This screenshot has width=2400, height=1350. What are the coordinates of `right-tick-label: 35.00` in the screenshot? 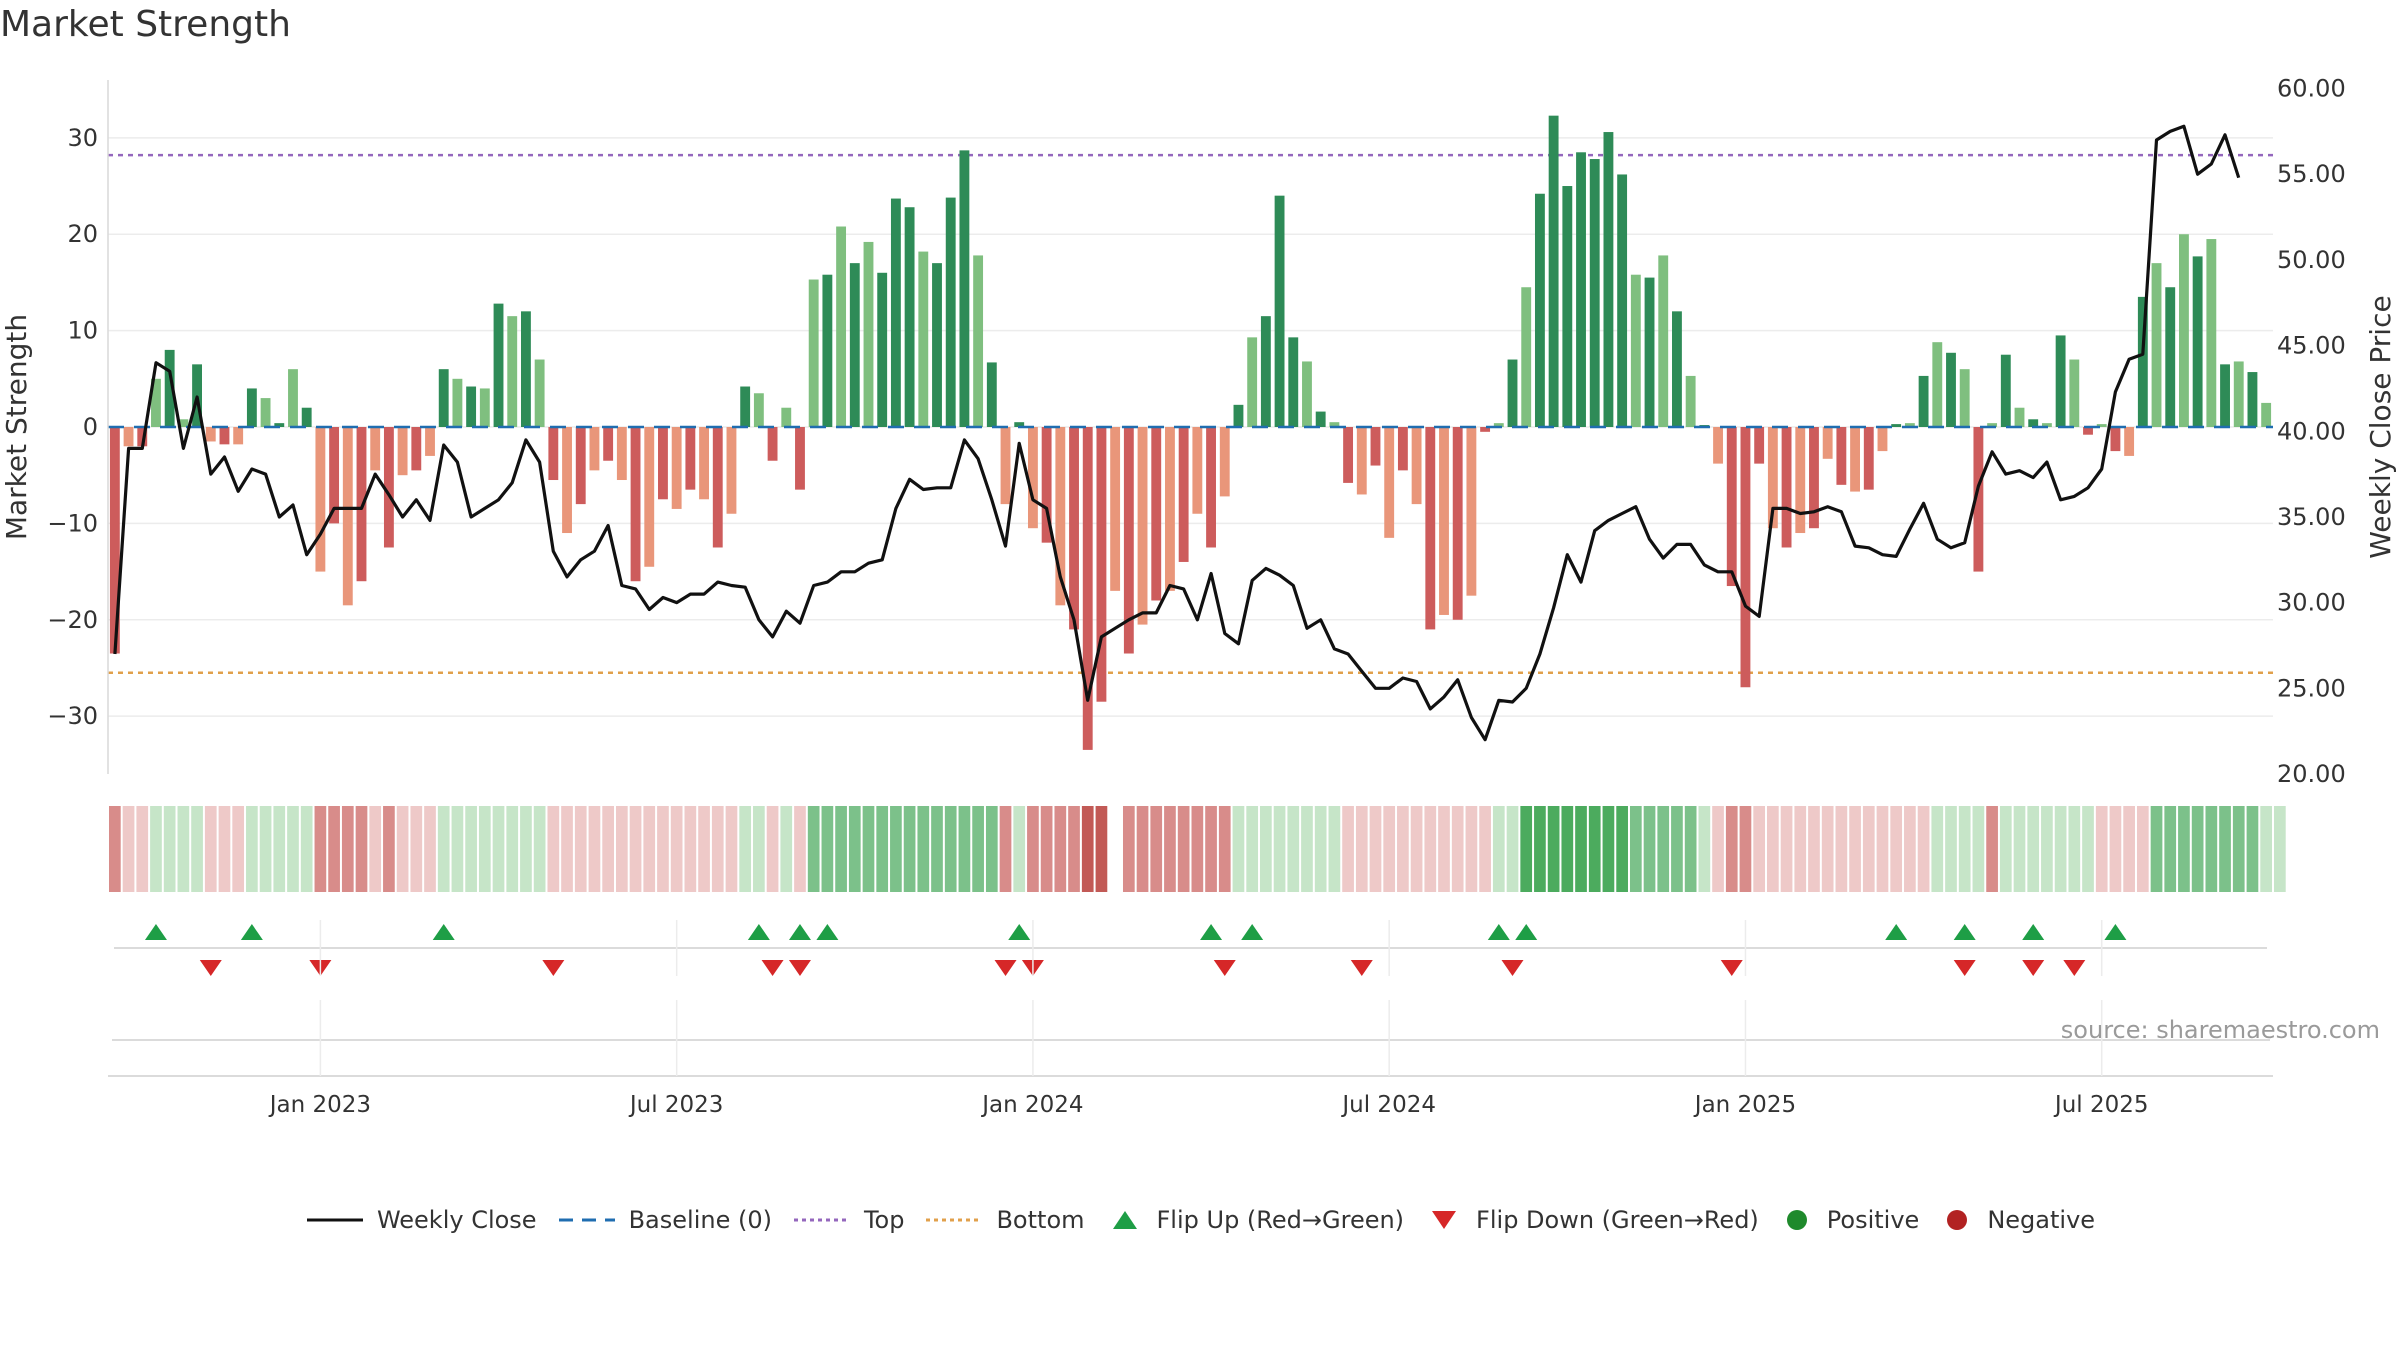 It's located at (2311, 517).